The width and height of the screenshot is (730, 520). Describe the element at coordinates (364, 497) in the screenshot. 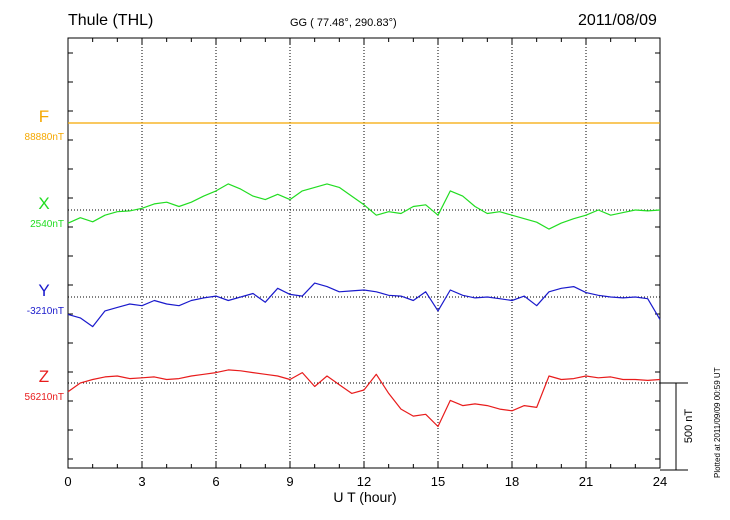

I see `x-axis-label: U T (hour)` at that location.